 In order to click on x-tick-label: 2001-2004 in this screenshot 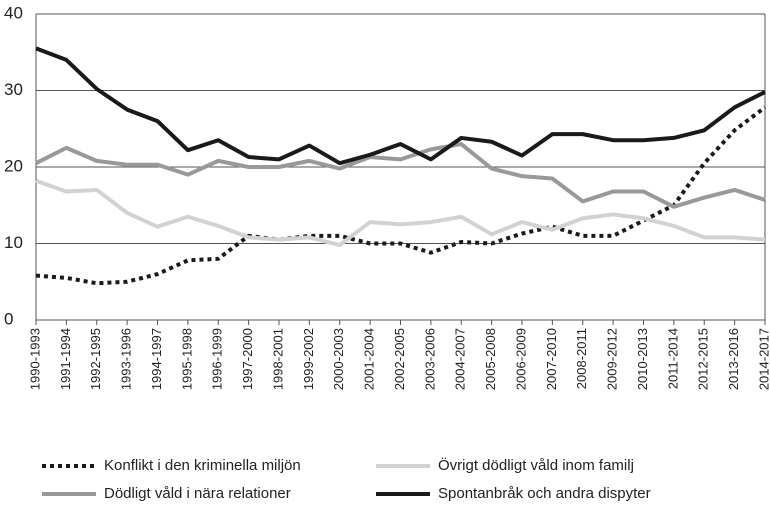, I will do `click(369, 359)`.